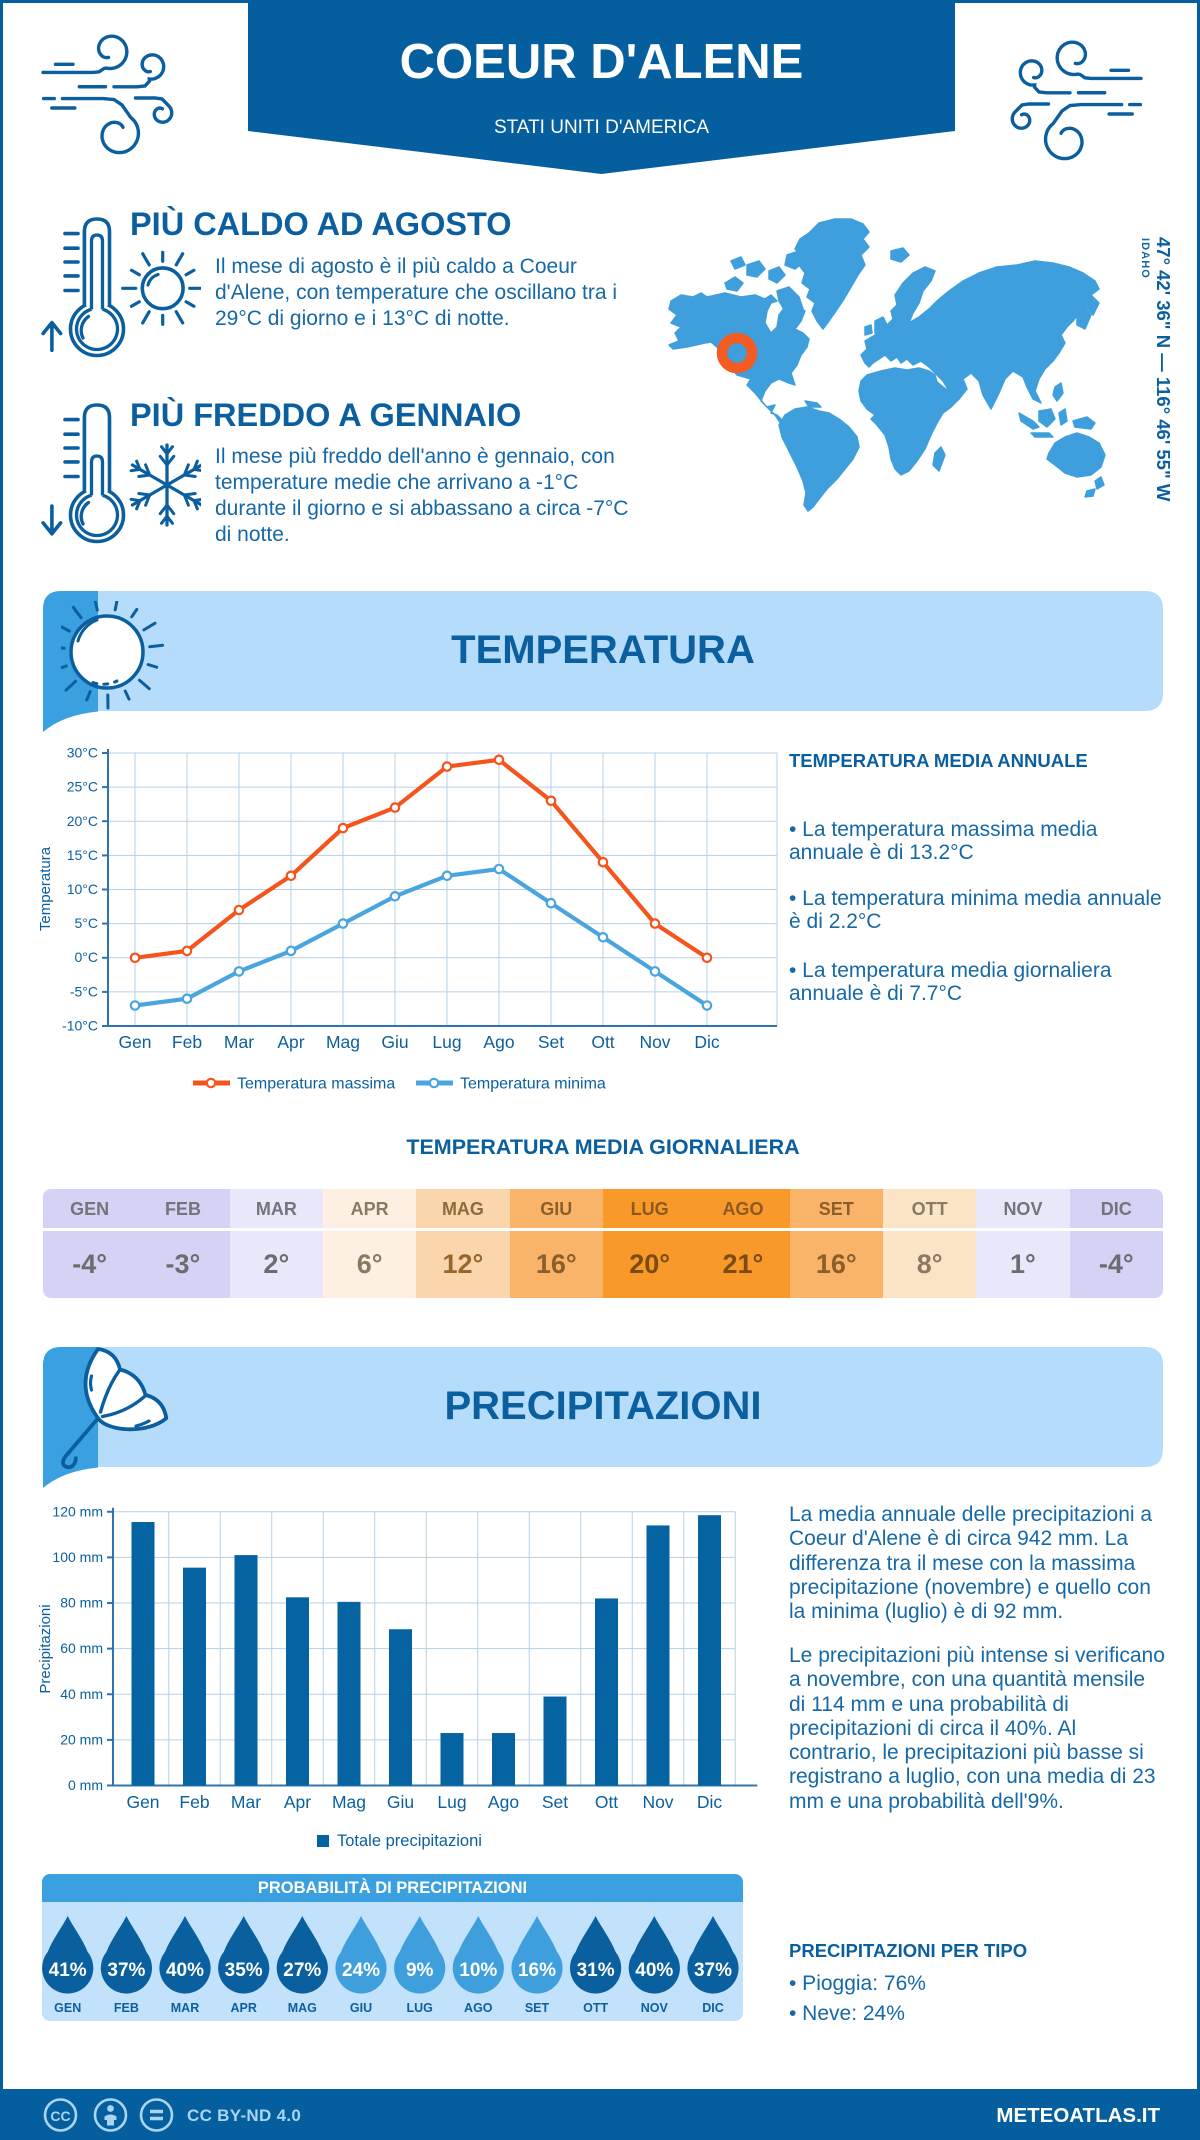 The image size is (1200, 2140). Describe the element at coordinates (82, 787) in the screenshot. I see `svg-text: 25°C` at that location.